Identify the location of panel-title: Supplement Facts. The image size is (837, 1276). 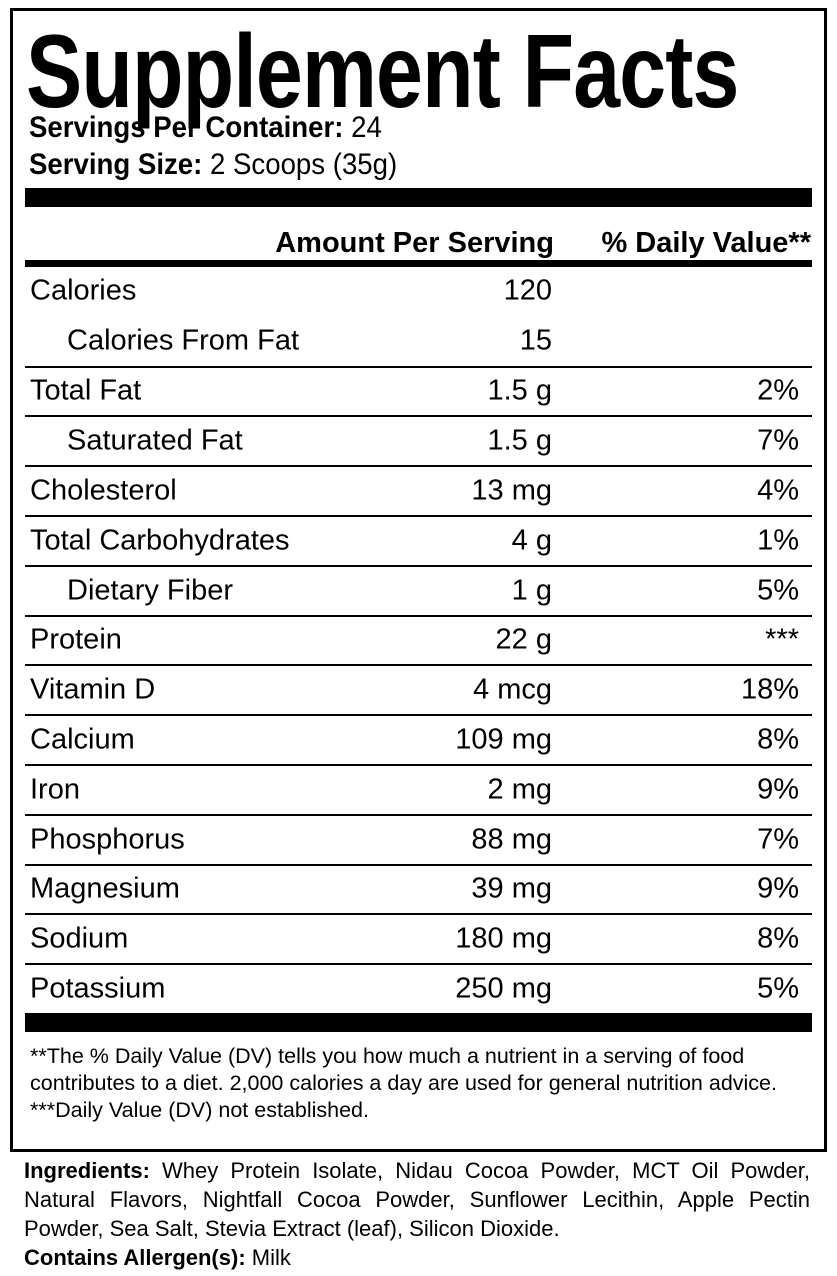
(382, 72).